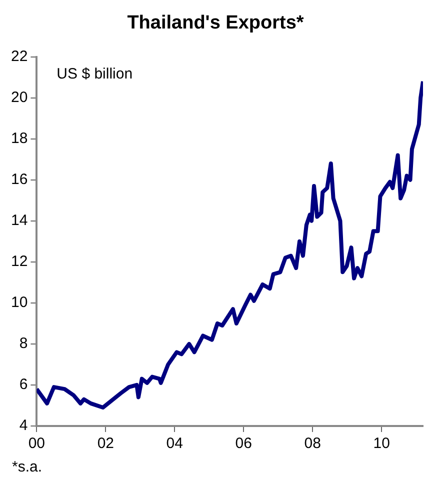 The width and height of the screenshot is (427, 478). Describe the element at coordinates (23, 343) in the screenshot. I see `y-tick-label: 8` at that location.